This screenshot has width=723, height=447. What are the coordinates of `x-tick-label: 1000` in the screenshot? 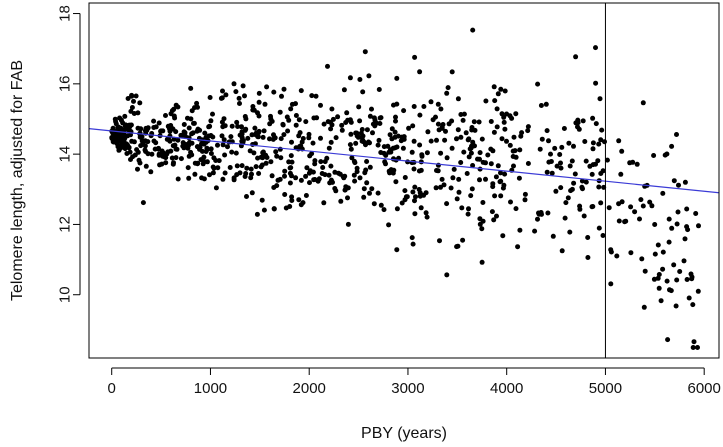 It's located at (210, 388).